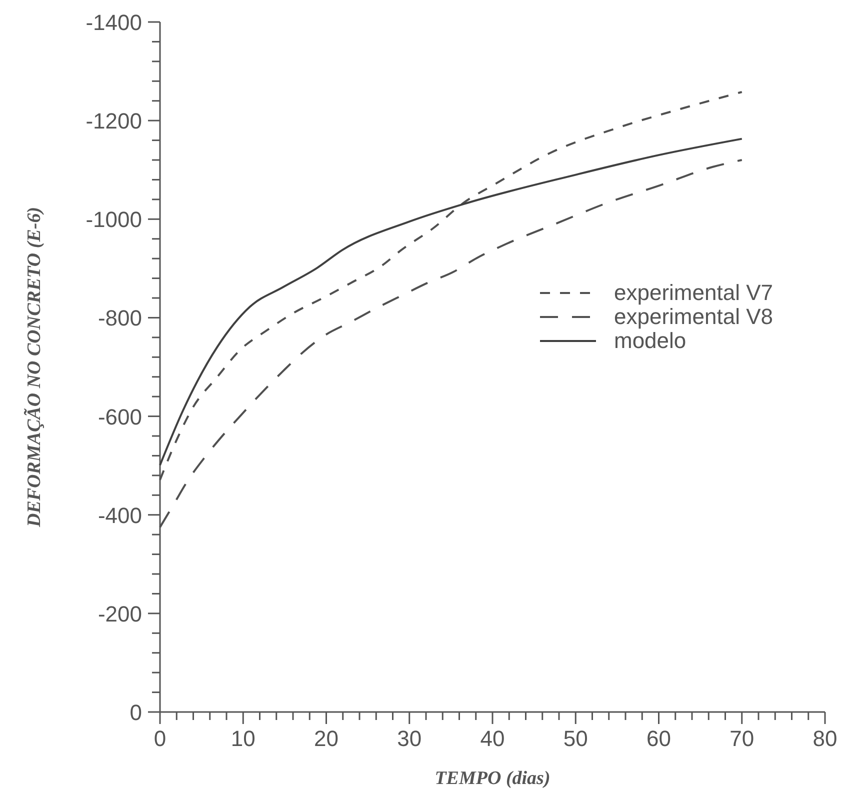  I want to click on y-tick-label: -1200, so click(114, 121).